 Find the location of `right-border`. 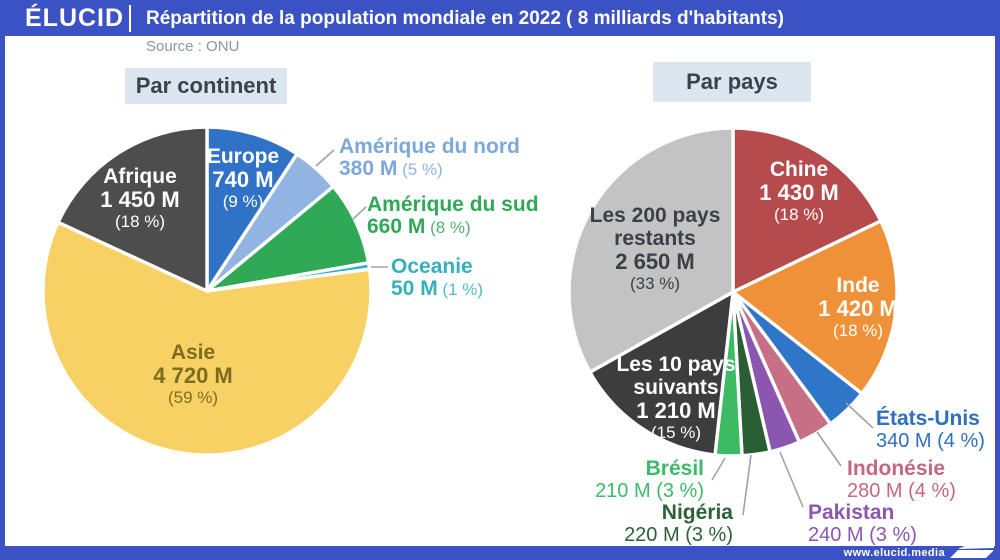

right-border is located at coordinates (997, 280).